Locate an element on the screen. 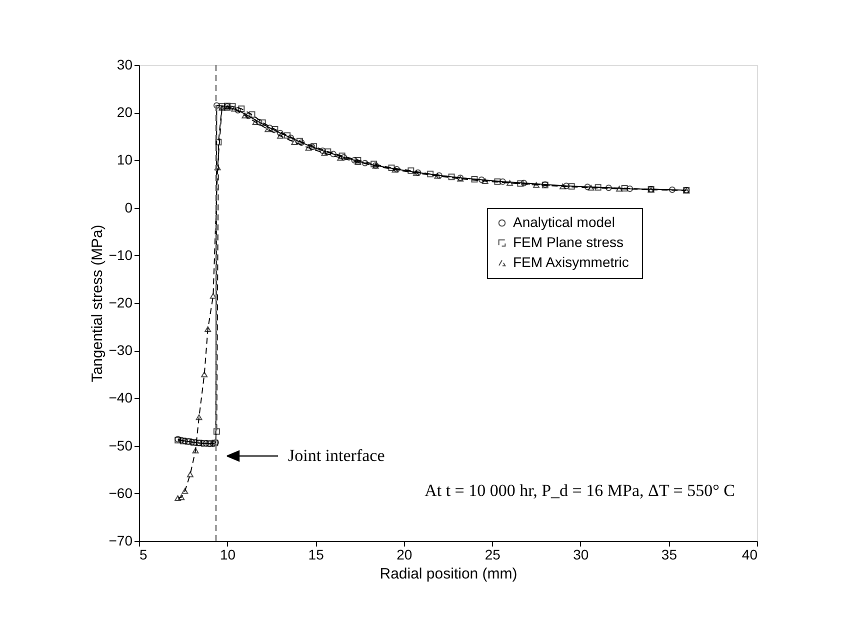  x-tick-label: 5 is located at coordinates (144, 554).